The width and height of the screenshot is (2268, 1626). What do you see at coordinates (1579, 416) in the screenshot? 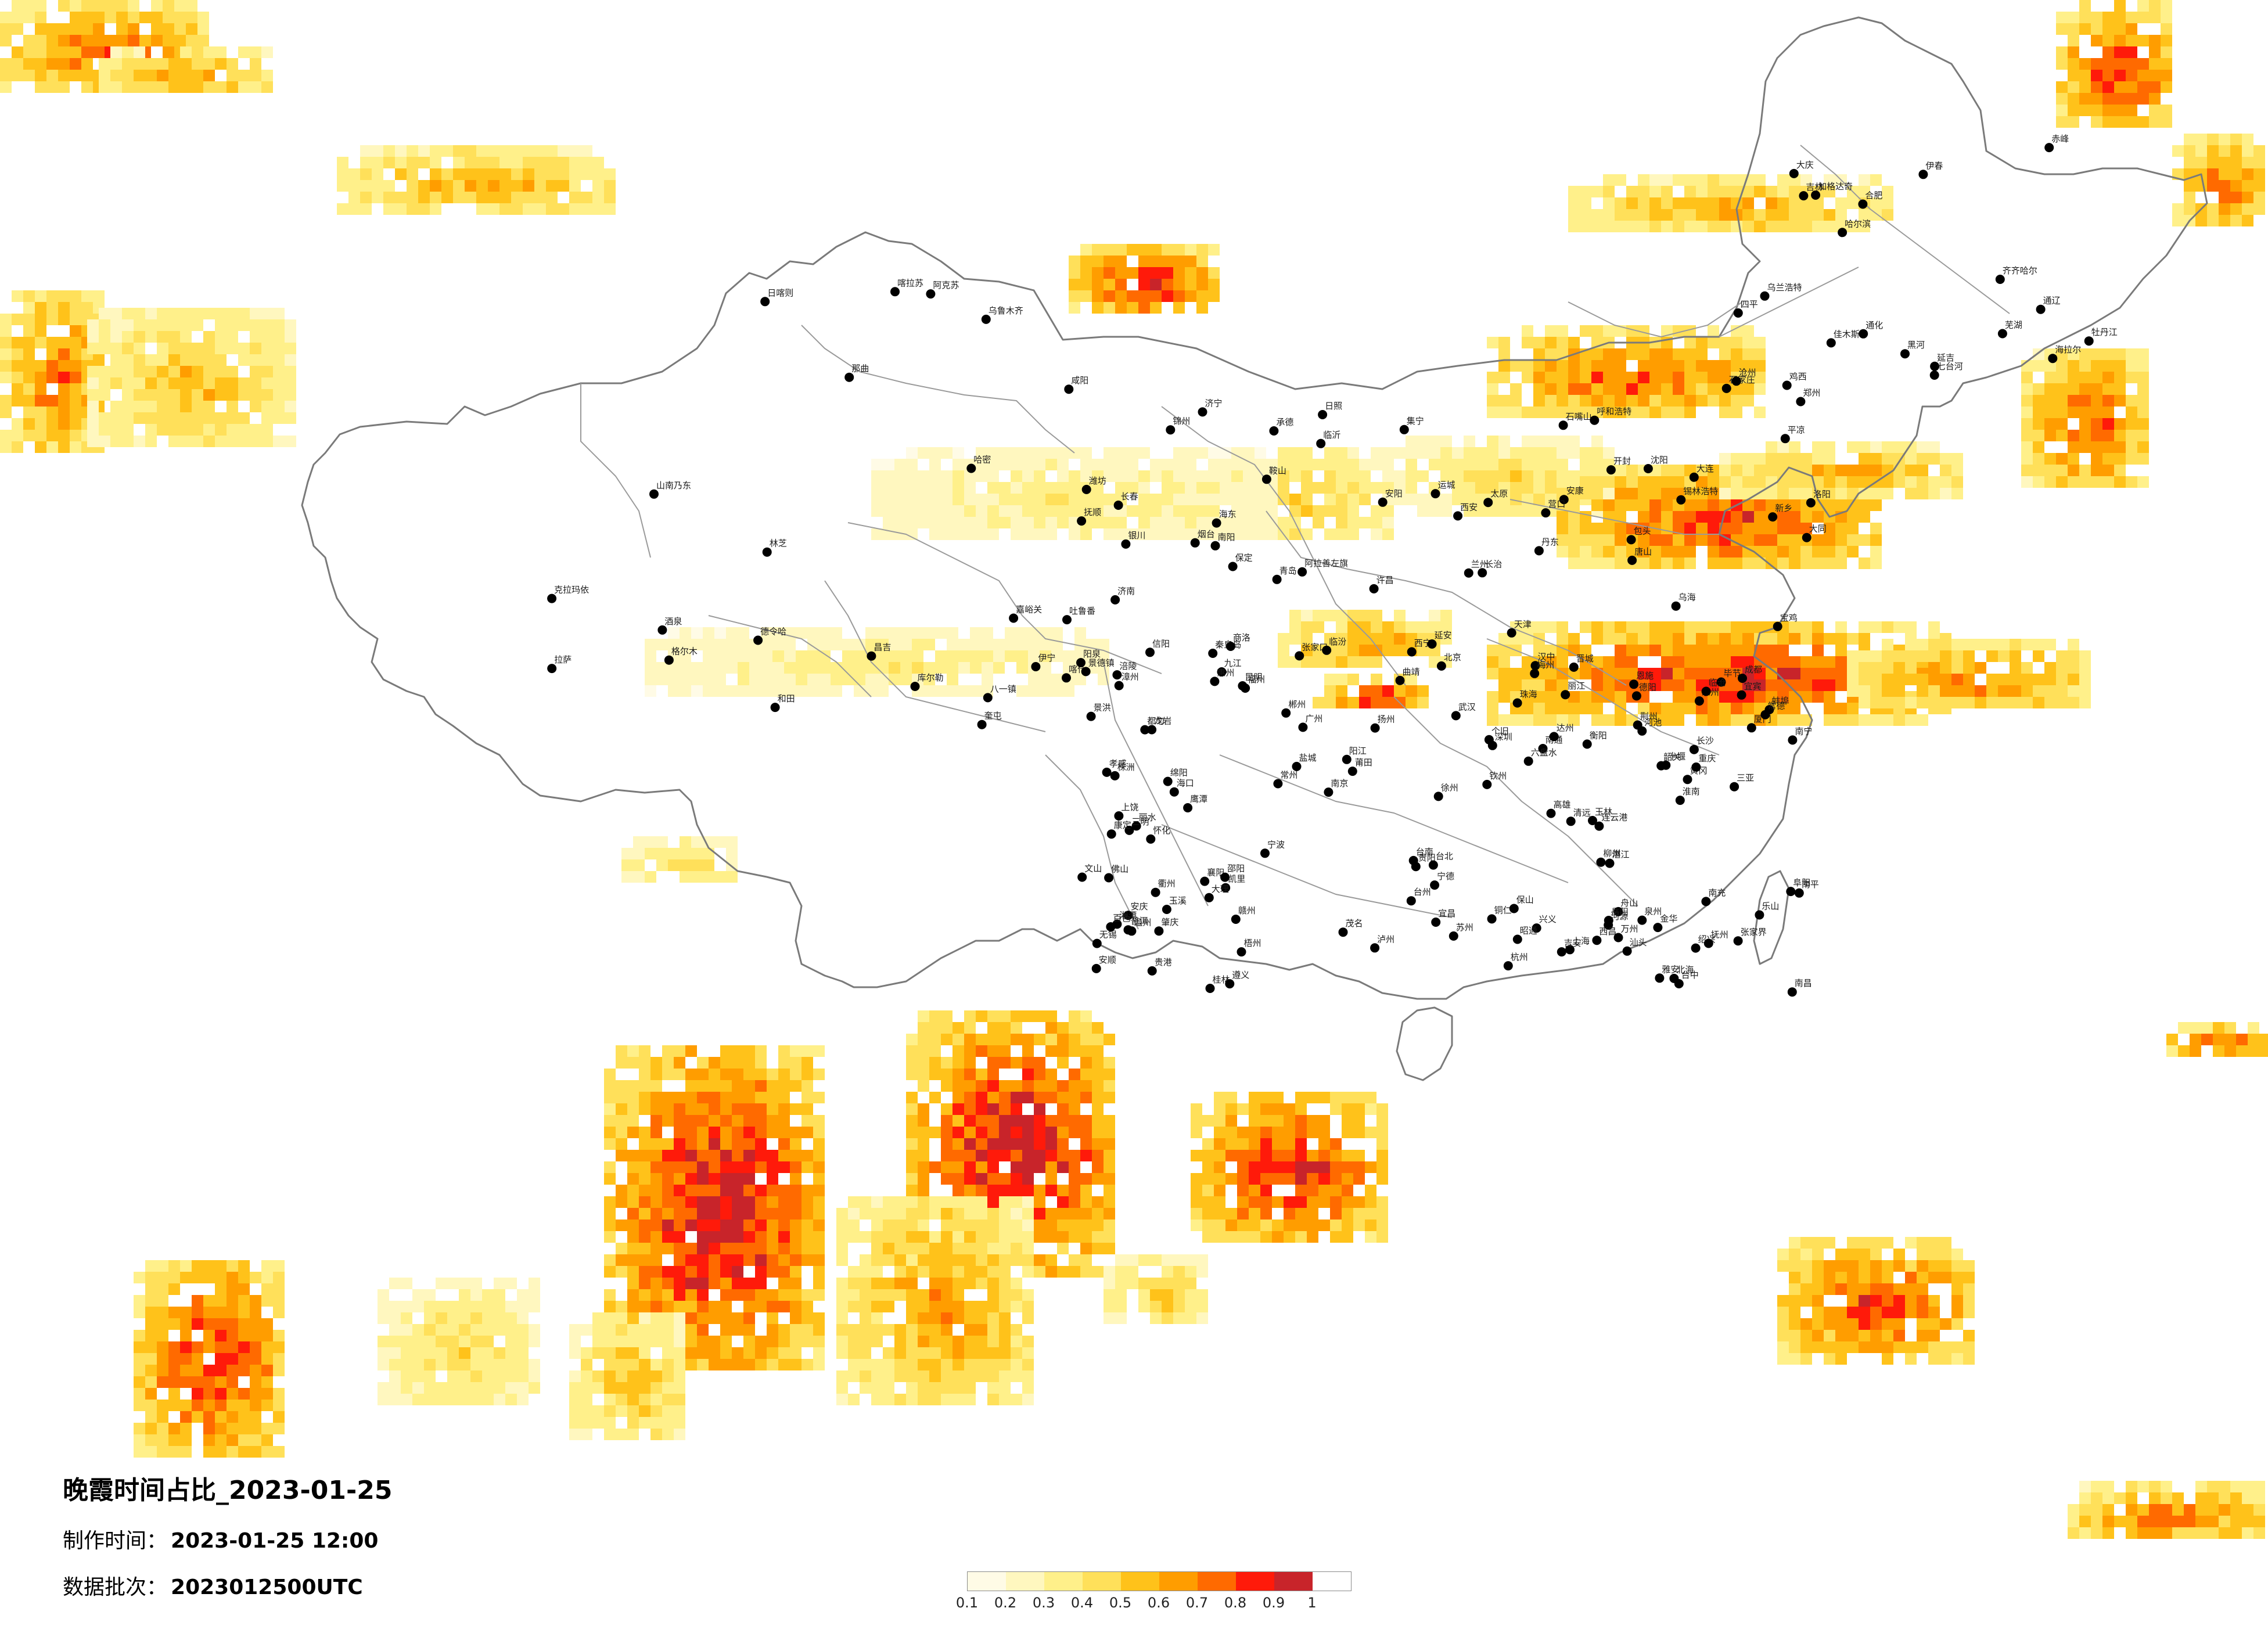
I see `city-label: 石嘴山` at bounding box center [1579, 416].